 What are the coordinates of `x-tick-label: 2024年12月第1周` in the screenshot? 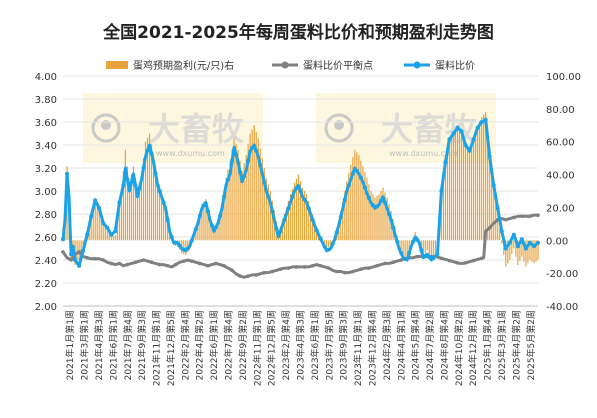 It's located at (473, 348).